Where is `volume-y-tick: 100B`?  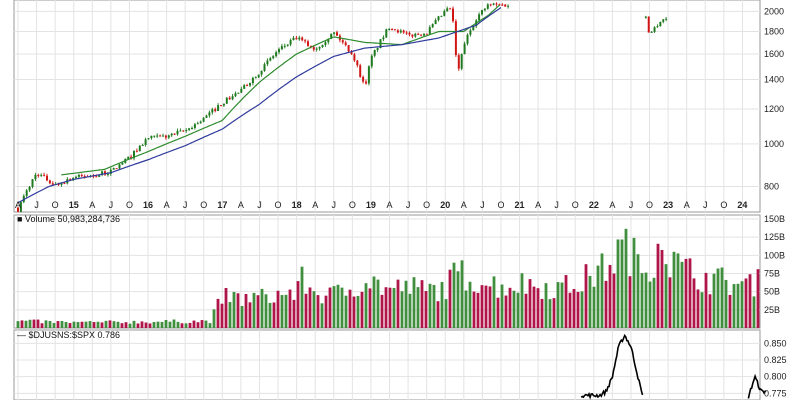 volume-y-tick: 100B is located at coordinates (774, 255).